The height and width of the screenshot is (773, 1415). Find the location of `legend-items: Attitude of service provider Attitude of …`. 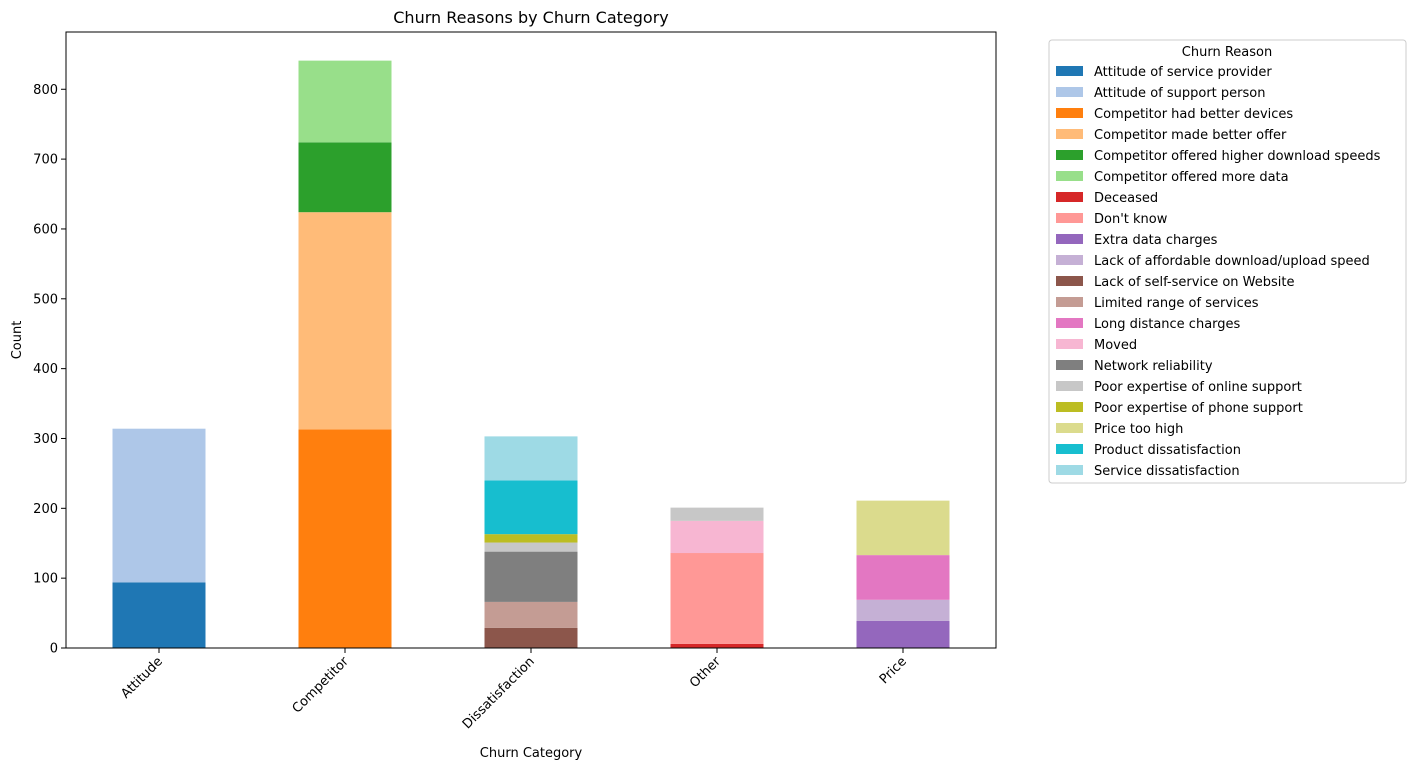

legend-items: Attitude of service provider Attitude of … is located at coordinates (1218, 272).